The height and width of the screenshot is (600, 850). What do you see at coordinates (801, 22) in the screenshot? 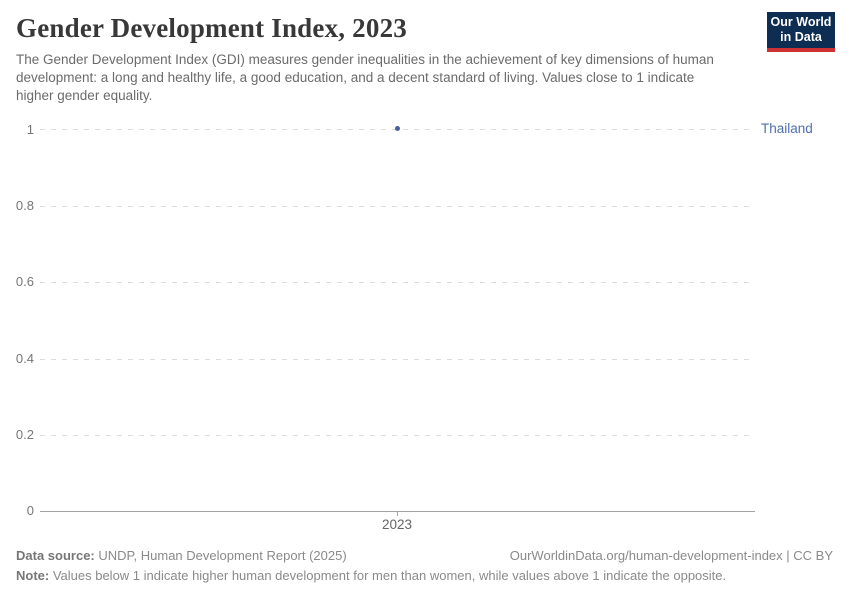
I see `owid-logo-line1: Our World` at bounding box center [801, 22].